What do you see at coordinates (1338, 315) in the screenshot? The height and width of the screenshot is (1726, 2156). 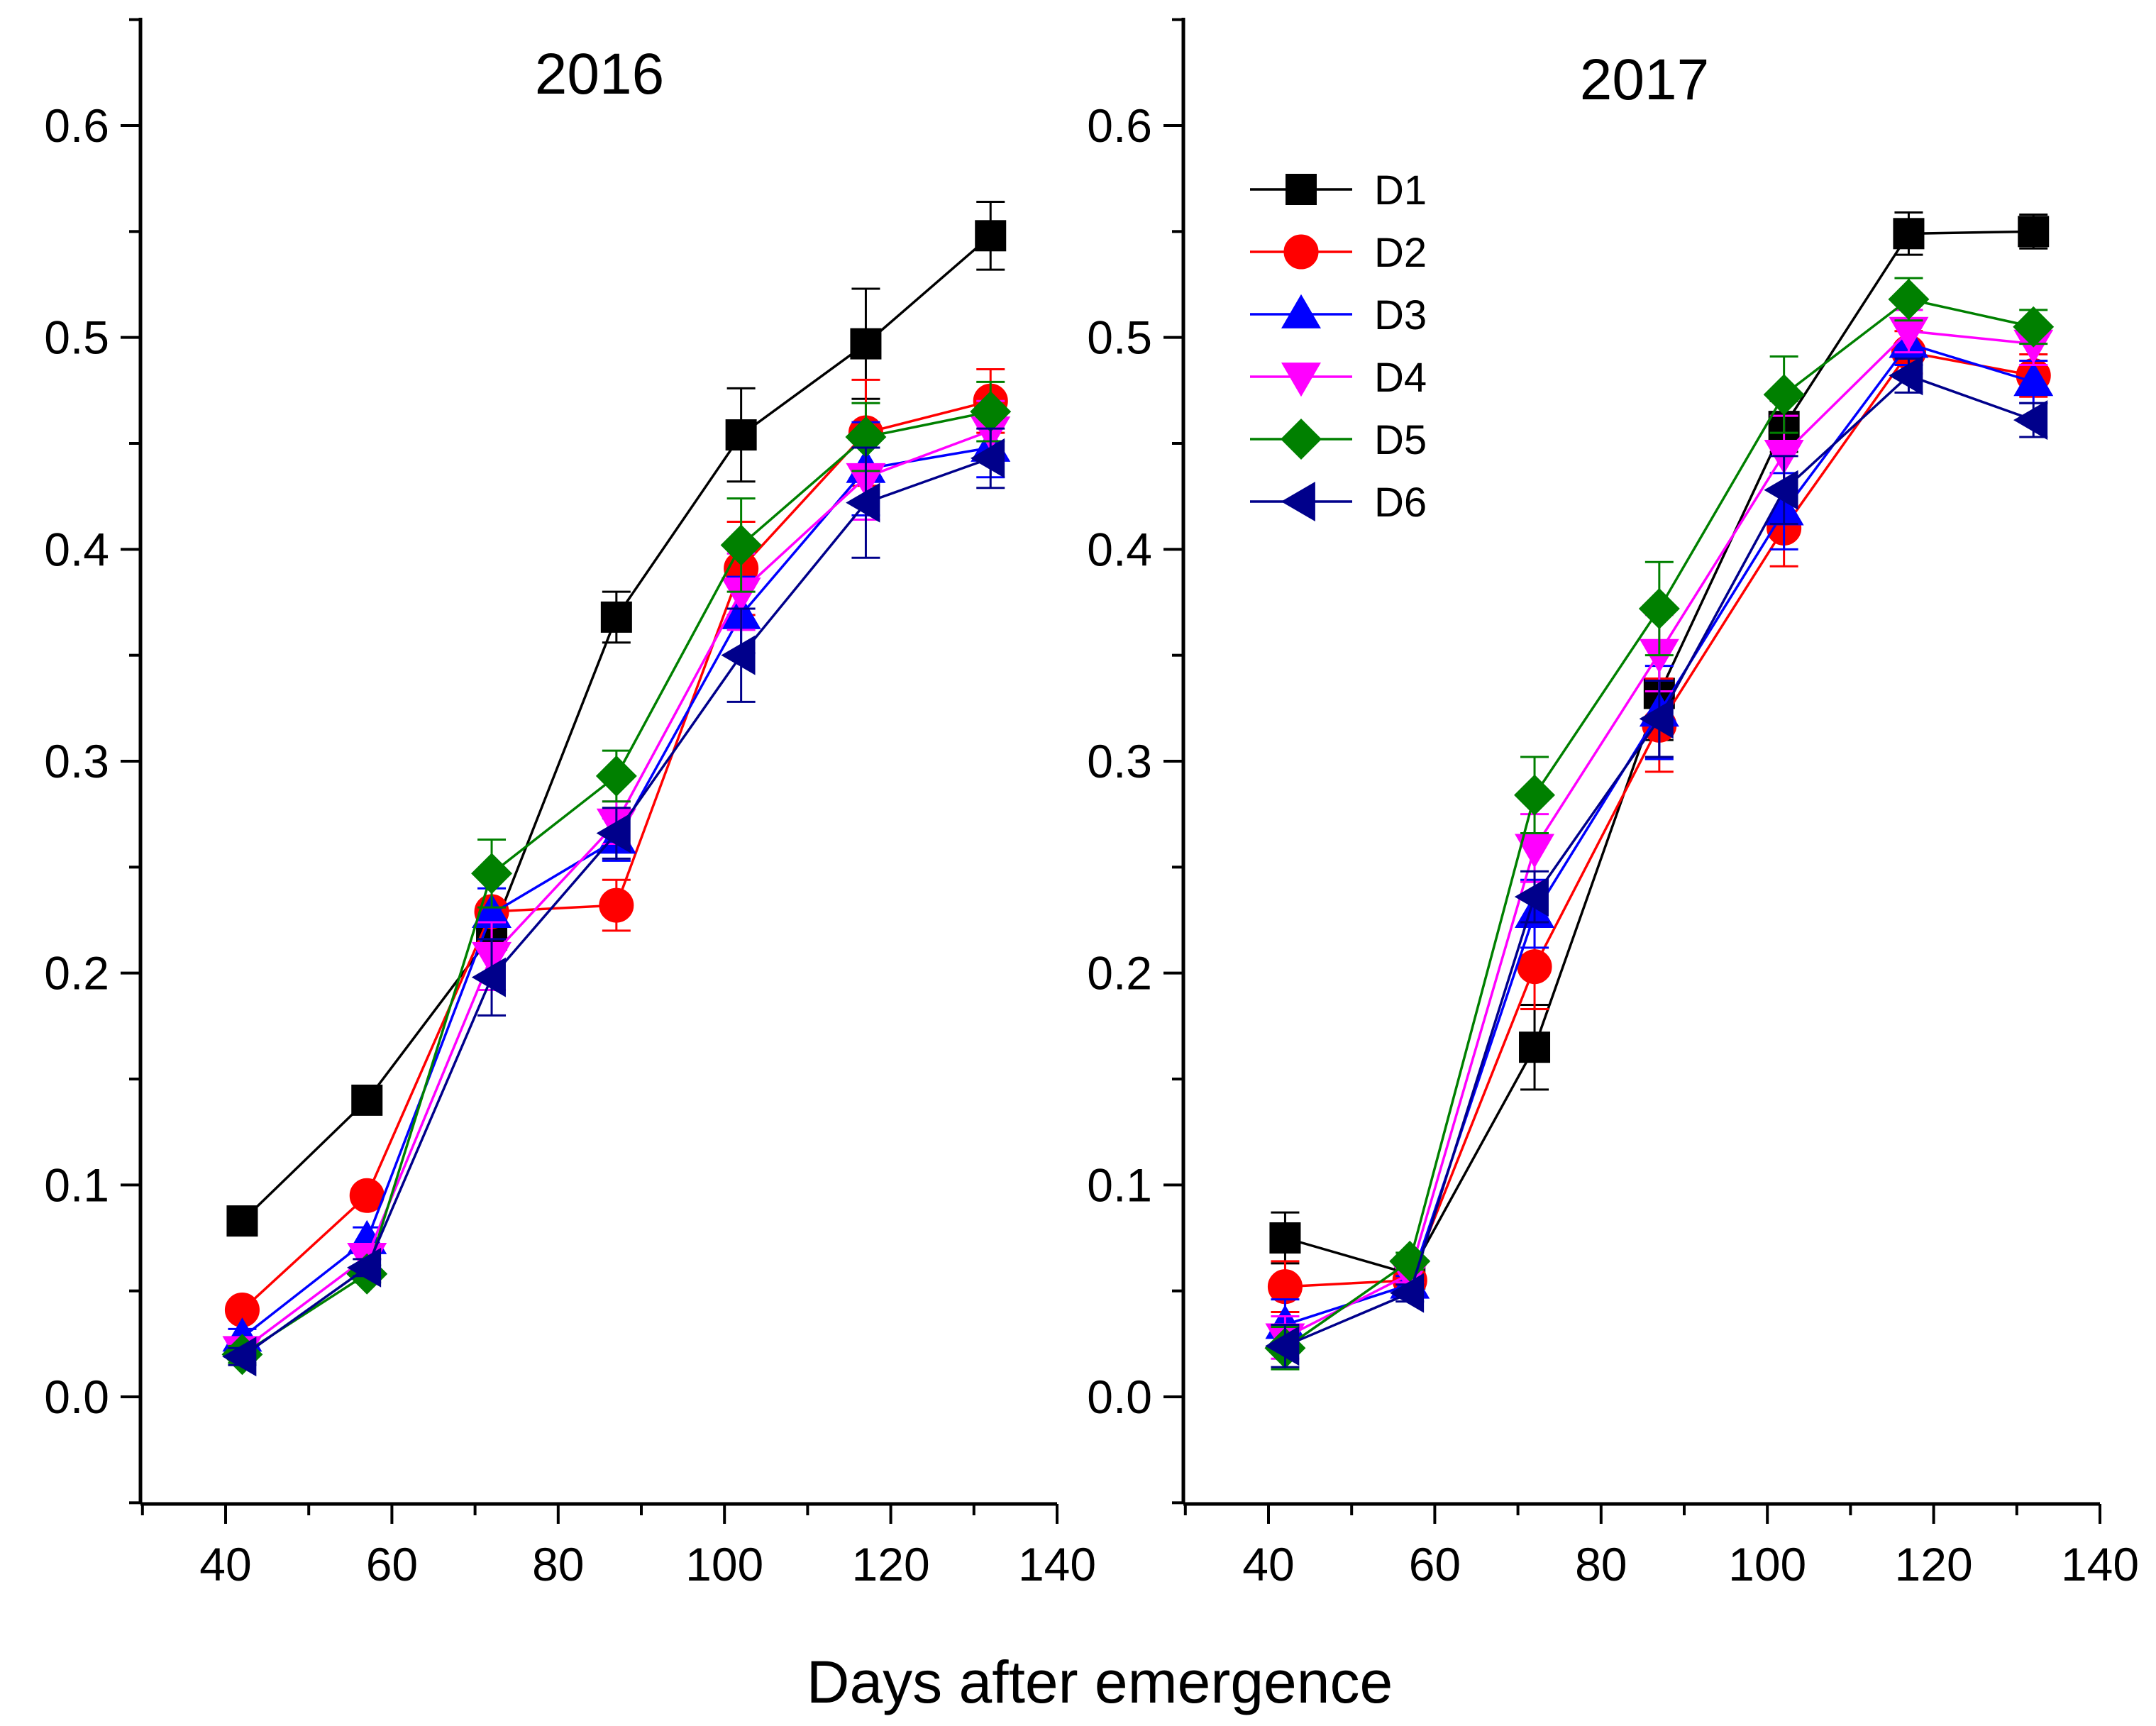 I see `legend-item-d3: D3` at bounding box center [1338, 315].